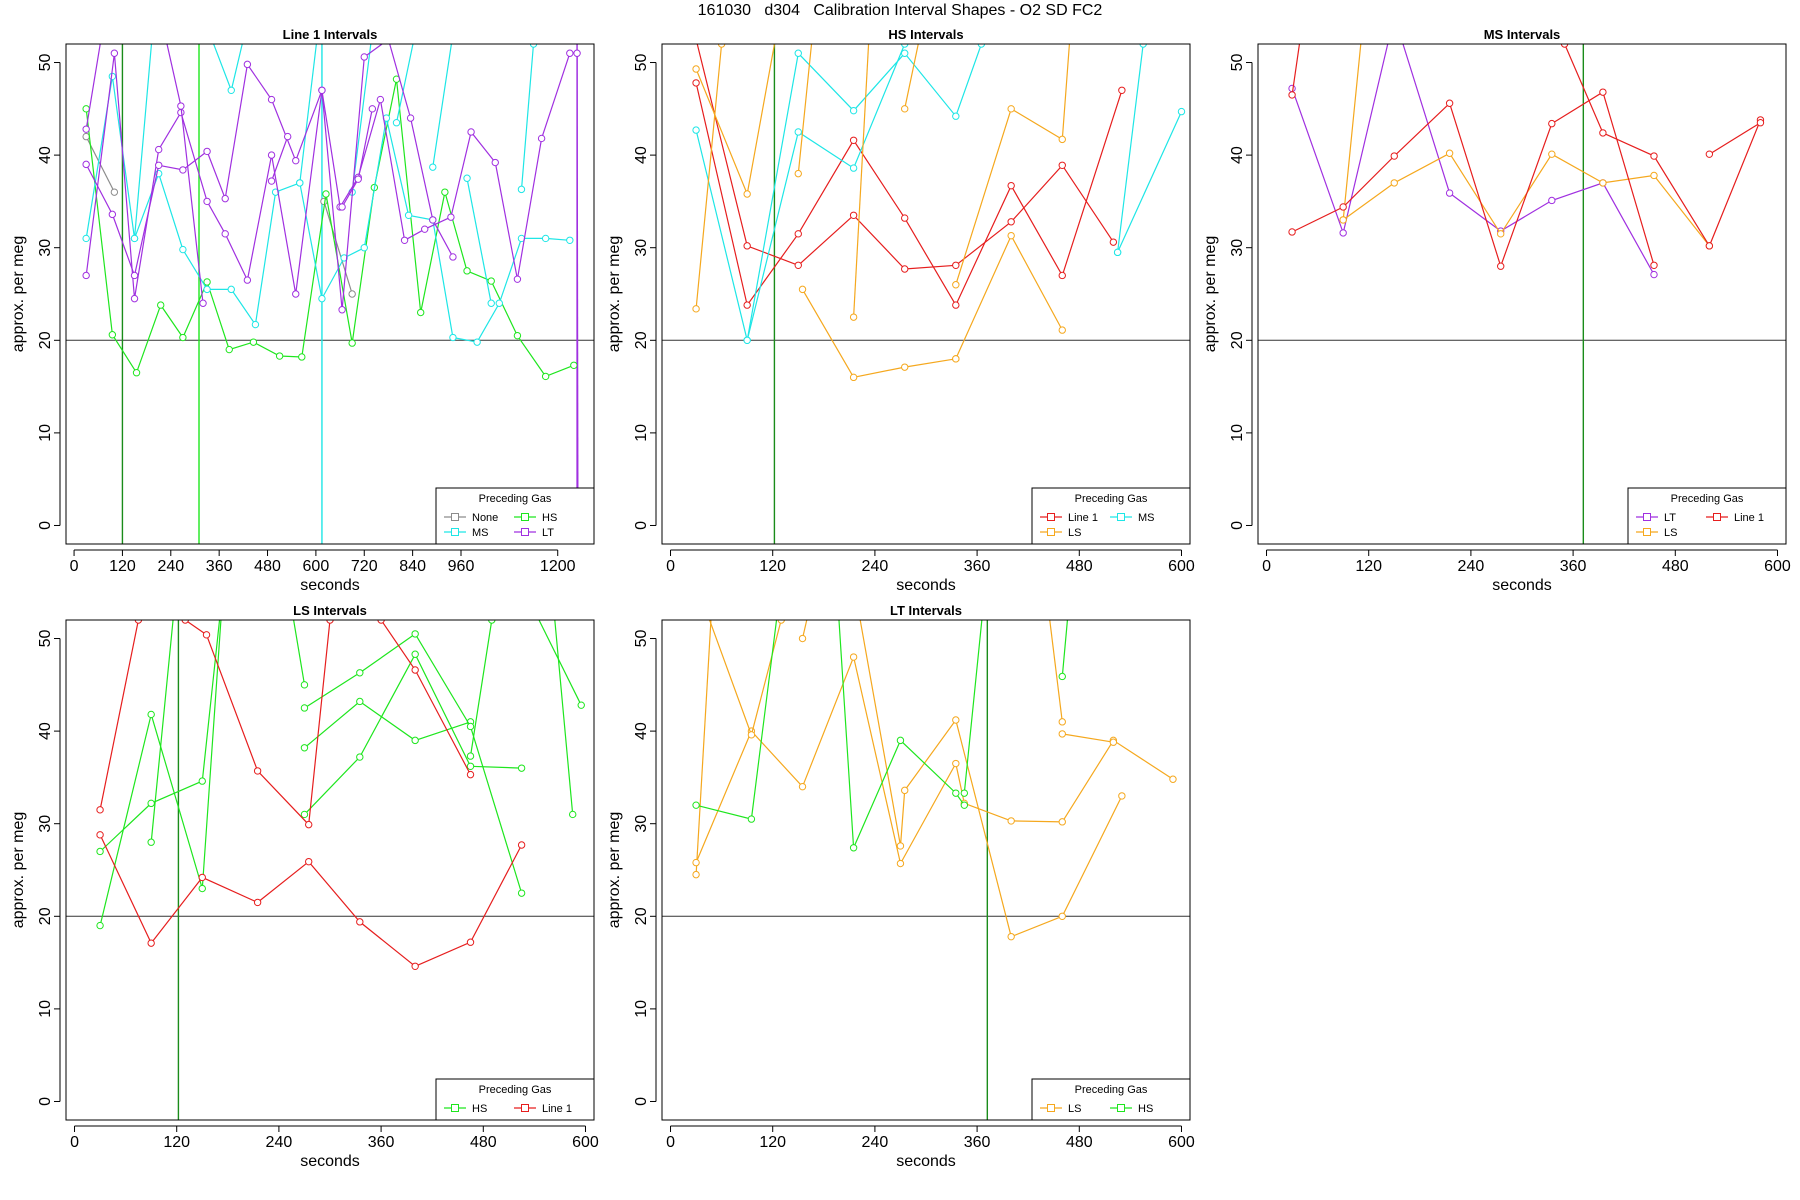 This screenshot has width=1800, height=1200. Describe the element at coordinates (455, 1108) in the screenshot. I see `legend-symbol-hs` at that location.